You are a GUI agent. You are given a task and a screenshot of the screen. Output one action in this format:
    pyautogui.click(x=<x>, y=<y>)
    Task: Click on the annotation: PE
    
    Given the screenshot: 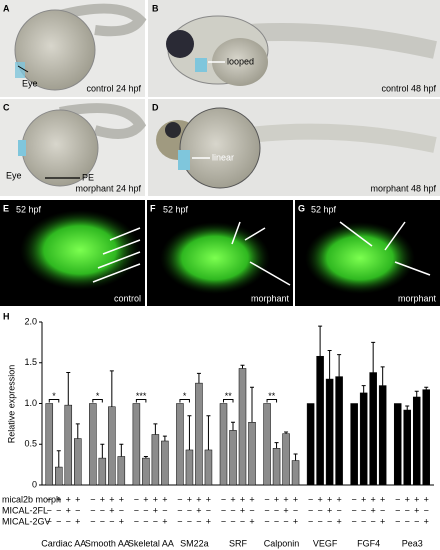 What is the action you would take?
    pyautogui.click(x=88, y=177)
    